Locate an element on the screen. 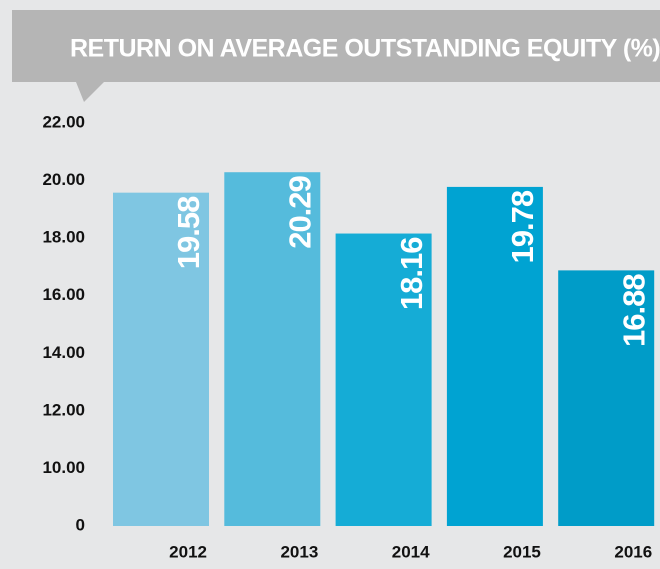 The height and width of the screenshot is (569, 660). y-tick-label: 22.00 is located at coordinates (63, 121).